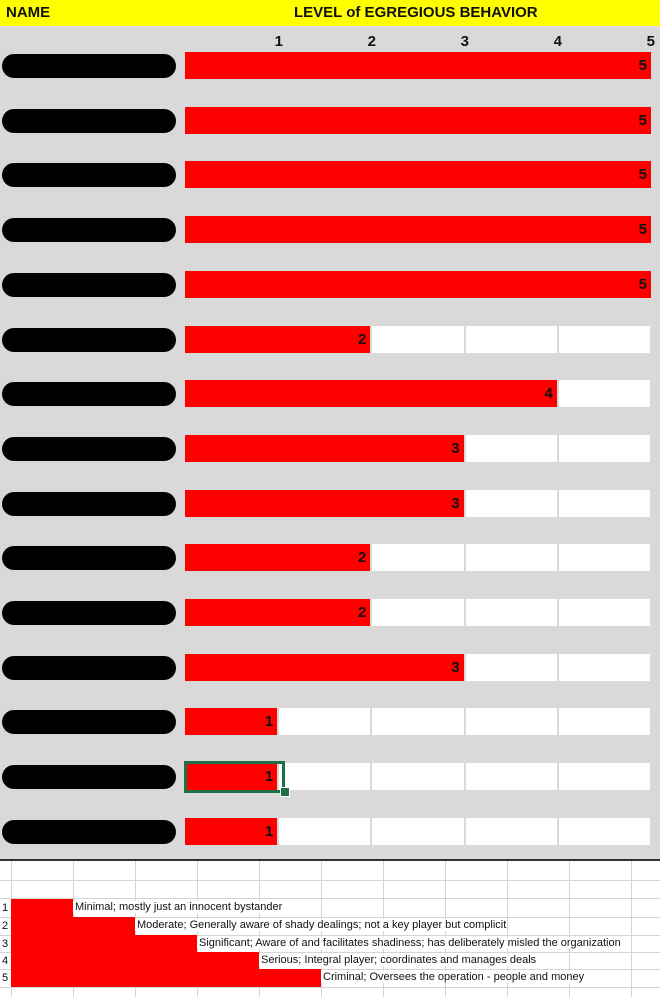 The image size is (660, 997). What do you see at coordinates (557, 41) in the screenshot?
I see `scale-tick: 4` at bounding box center [557, 41].